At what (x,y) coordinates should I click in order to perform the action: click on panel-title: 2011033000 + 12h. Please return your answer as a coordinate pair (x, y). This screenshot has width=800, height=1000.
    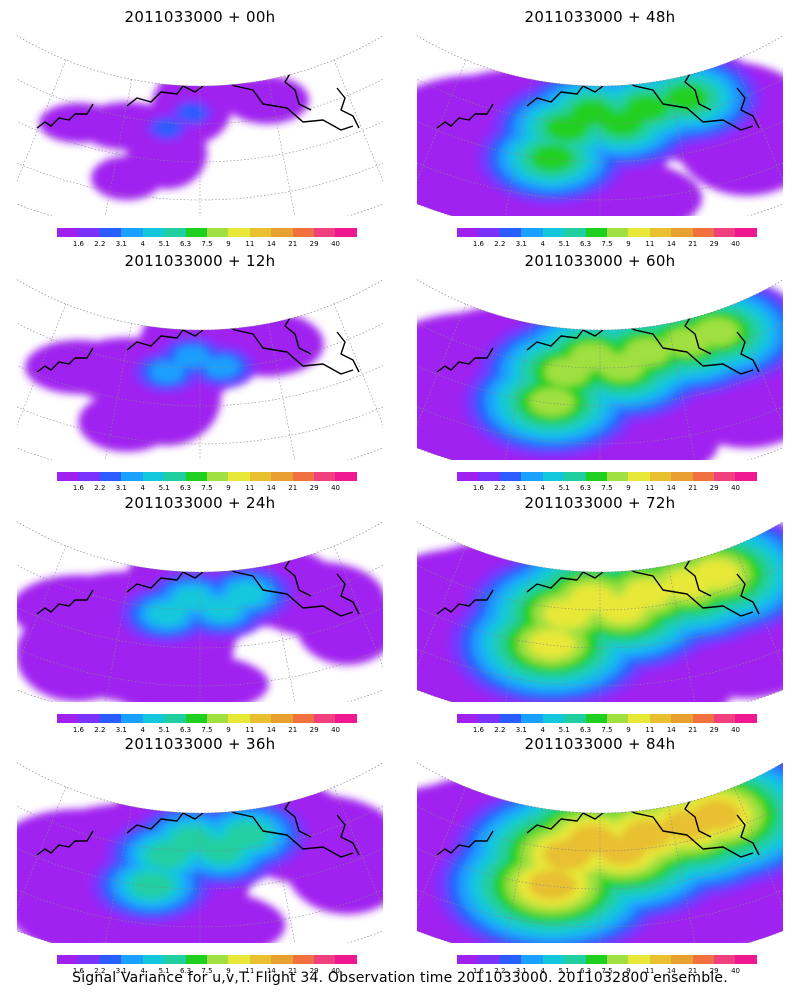
    Looking at the image, I should click on (200, 261).